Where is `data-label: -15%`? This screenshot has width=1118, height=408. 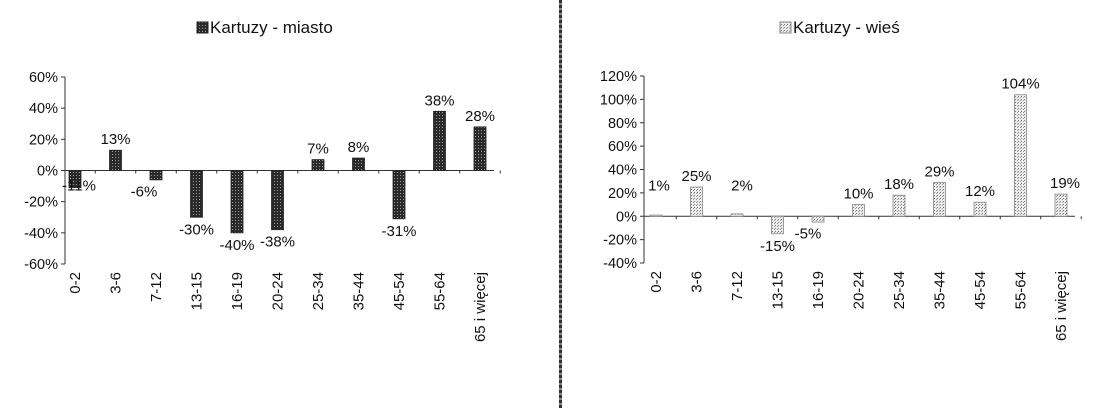
data-label: -15% is located at coordinates (777, 246).